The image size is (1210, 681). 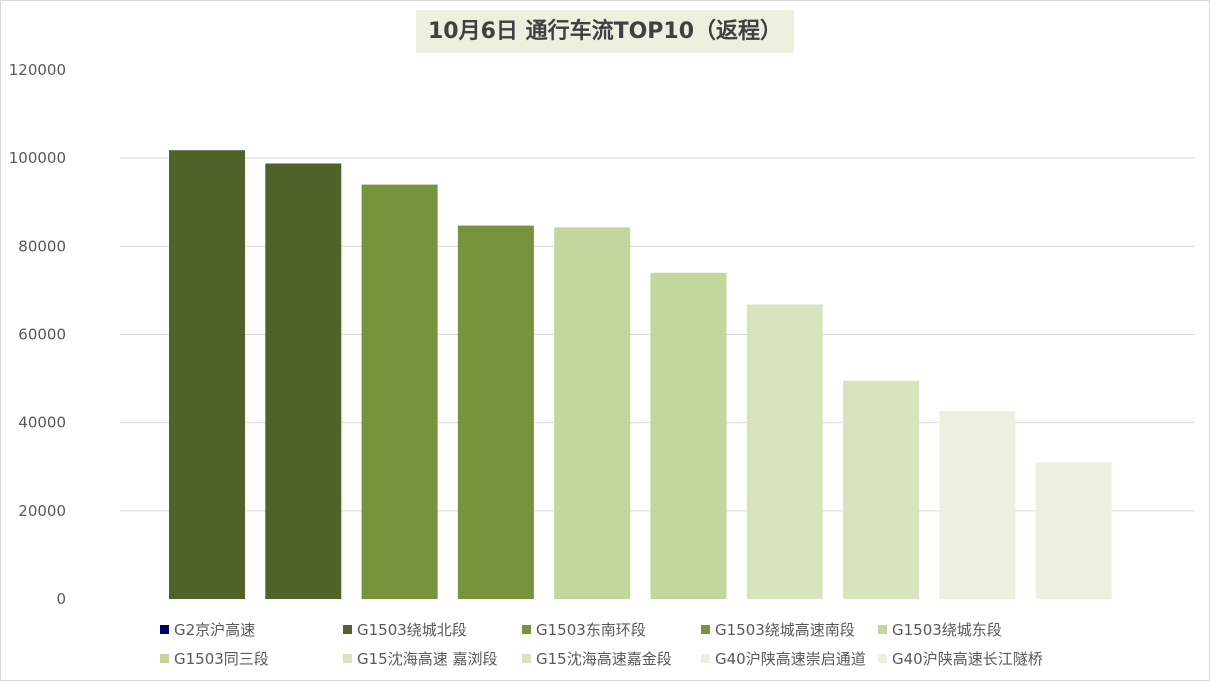 I want to click on legend-item: G1503绕城东段, so click(x=940, y=630).